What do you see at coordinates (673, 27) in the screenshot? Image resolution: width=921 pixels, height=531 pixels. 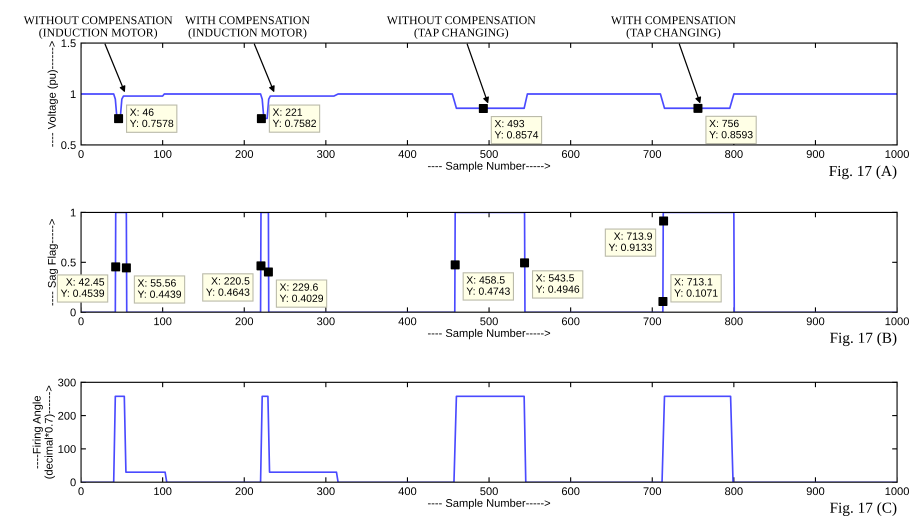 I see `annotation: WITH COMPENSATION (TAP CHANGING)` at bounding box center [673, 27].